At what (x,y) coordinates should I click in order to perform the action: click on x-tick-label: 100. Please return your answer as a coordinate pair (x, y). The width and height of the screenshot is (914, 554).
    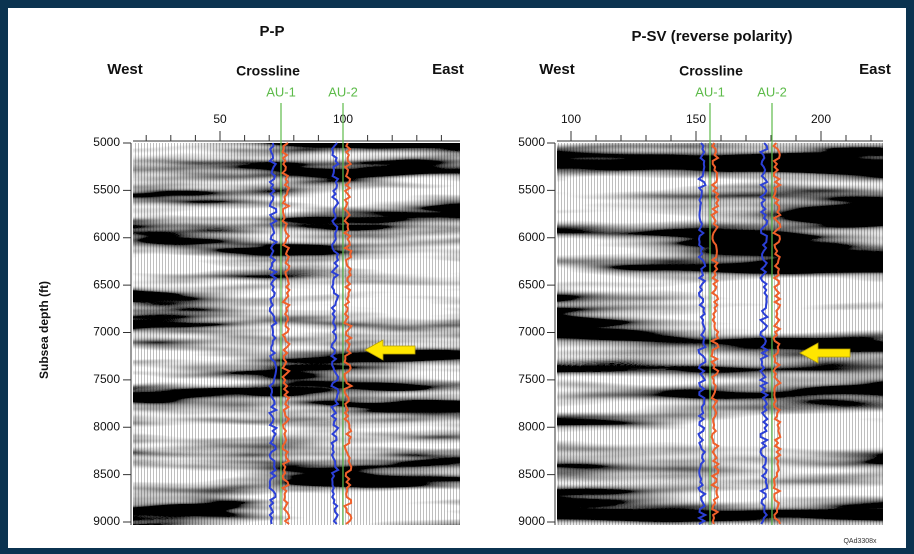
    Looking at the image, I should click on (571, 119).